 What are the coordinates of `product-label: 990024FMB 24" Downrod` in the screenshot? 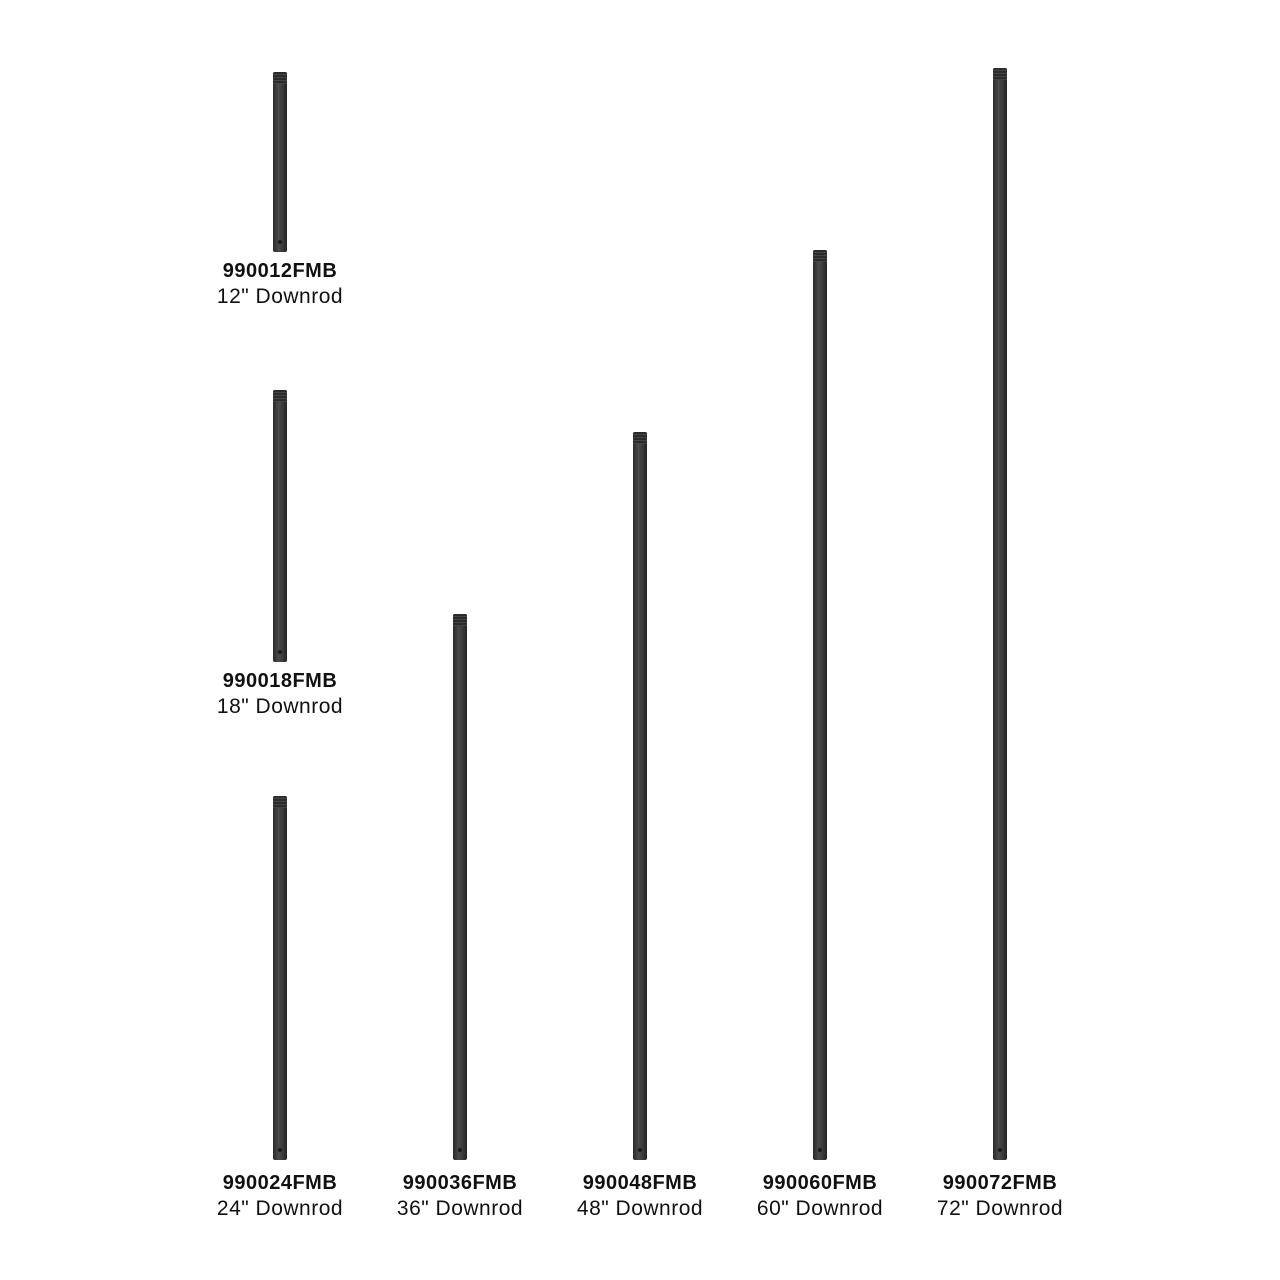 It's located at (280, 1196).